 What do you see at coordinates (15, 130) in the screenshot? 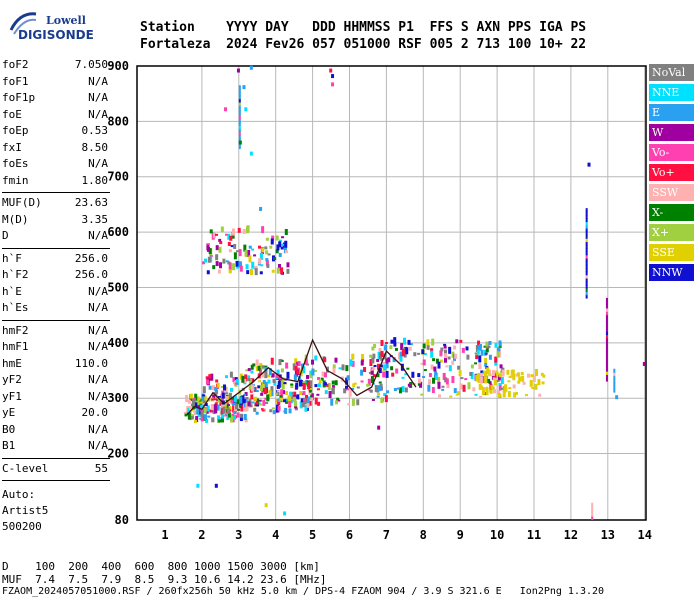
I see `param-name: foEp` at bounding box center [15, 130].